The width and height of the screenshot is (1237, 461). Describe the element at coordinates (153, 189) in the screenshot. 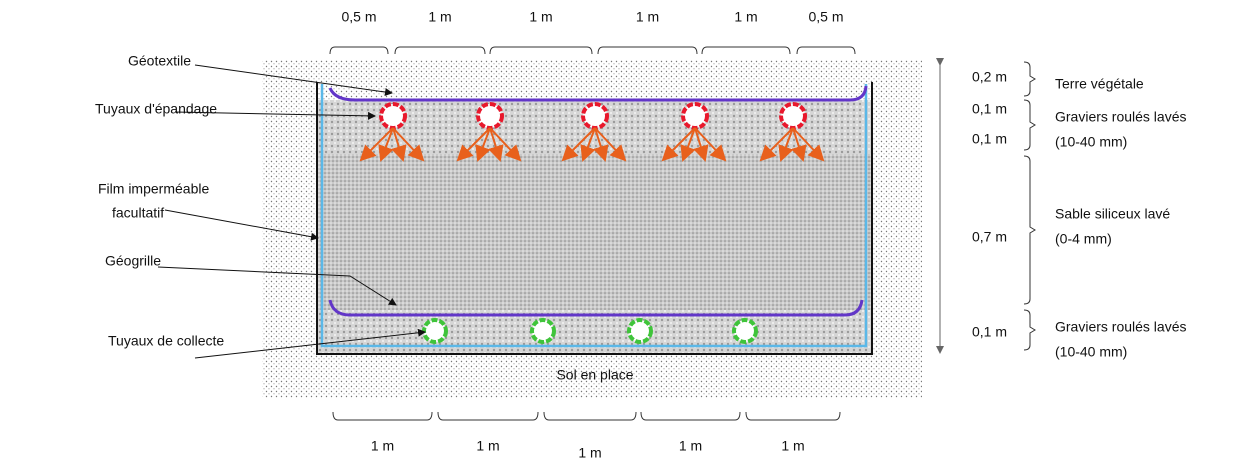

I see `component-label: Film imperméable` at that location.